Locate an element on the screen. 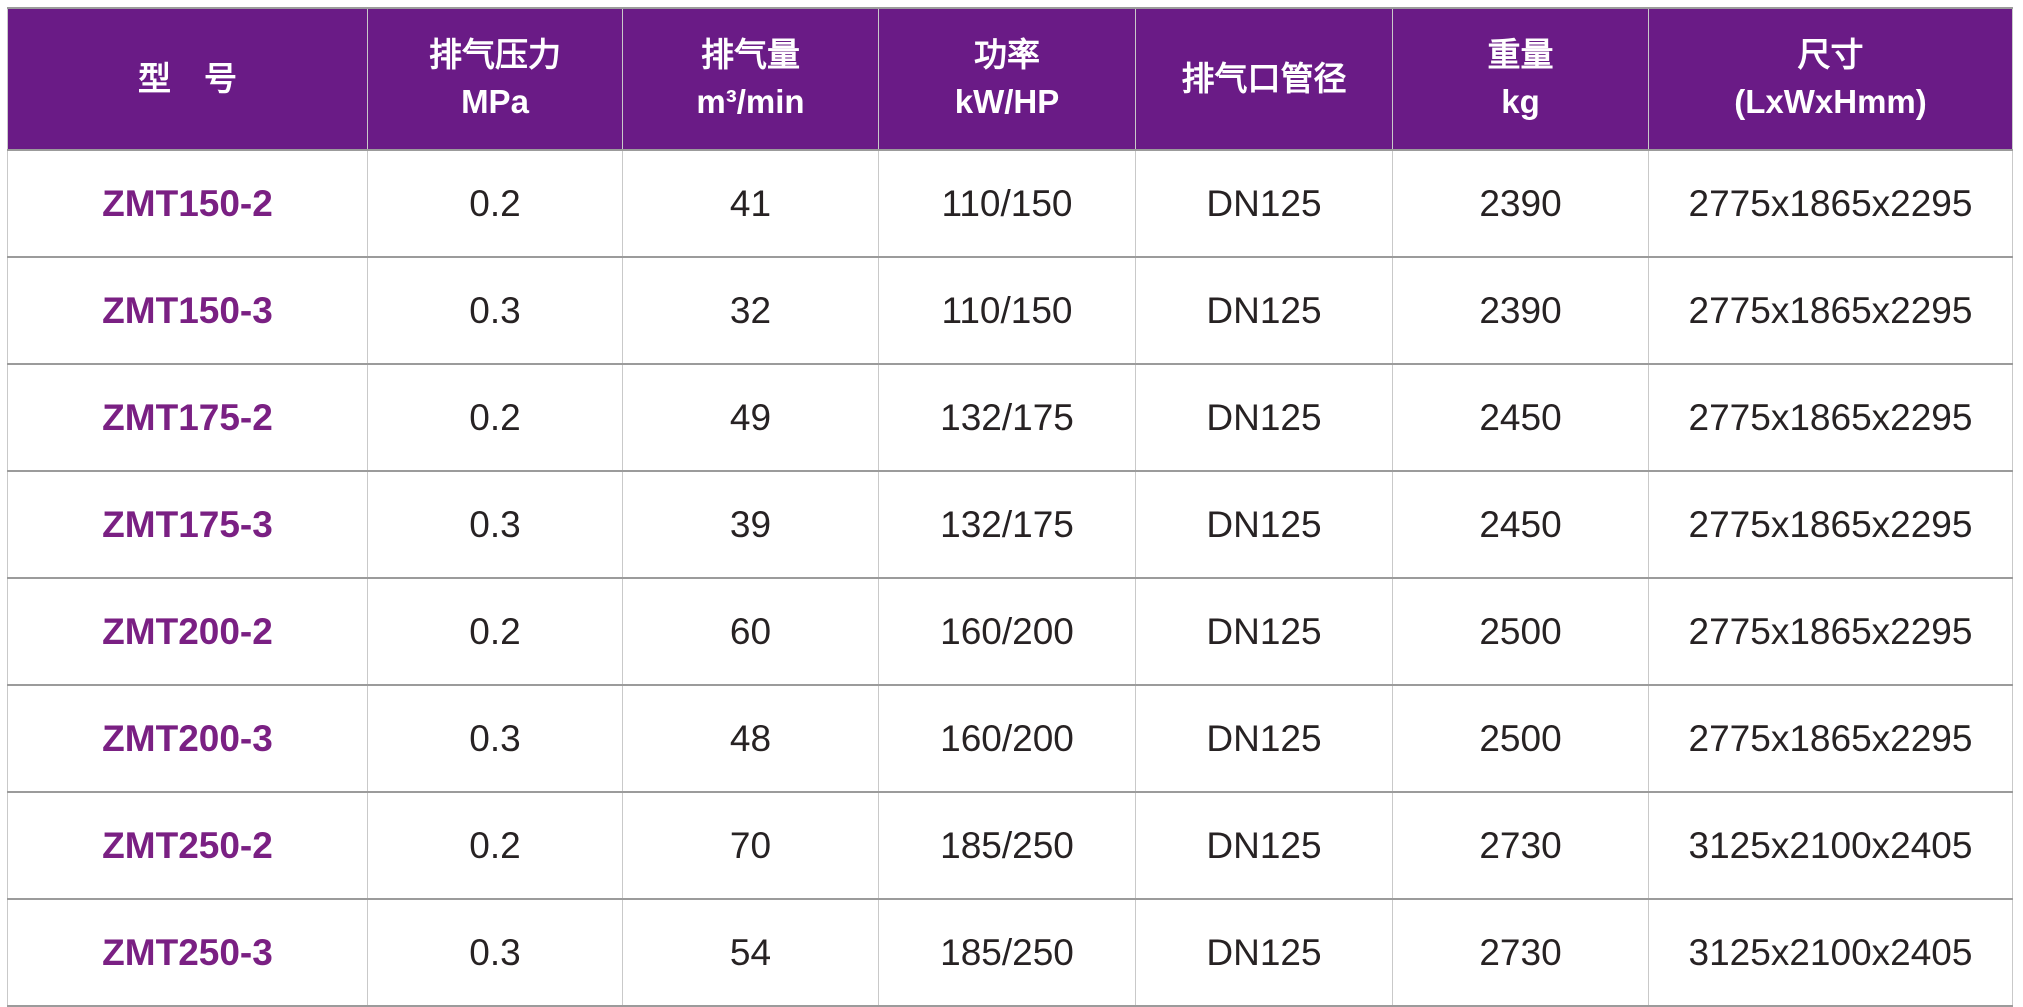 The width and height of the screenshot is (2023, 1007). data-cell: 49 is located at coordinates (750, 417).